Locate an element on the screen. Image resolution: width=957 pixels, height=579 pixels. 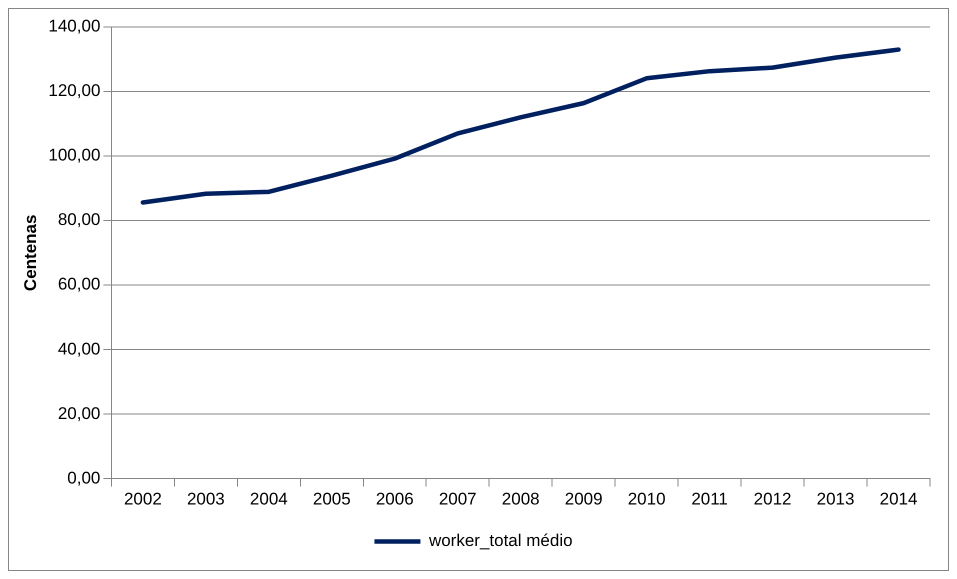
x-tick-label: 2005 is located at coordinates (331, 498).